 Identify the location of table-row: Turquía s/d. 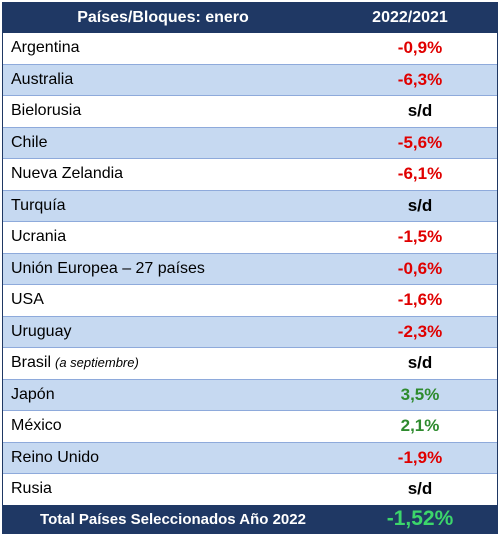
(250, 206).